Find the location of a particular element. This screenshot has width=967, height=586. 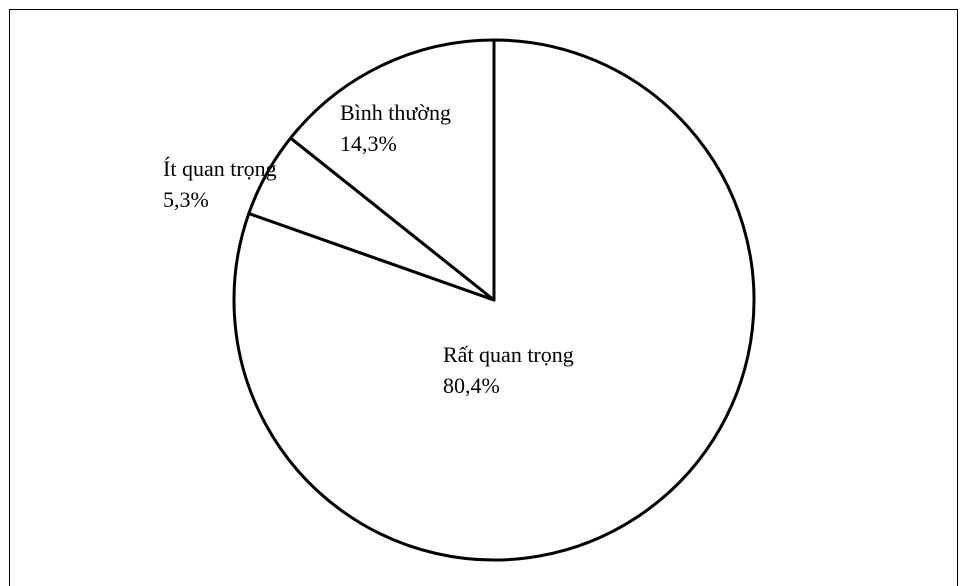

slice-label-binh-thuong-name: Bình thường is located at coordinates (395, 112).